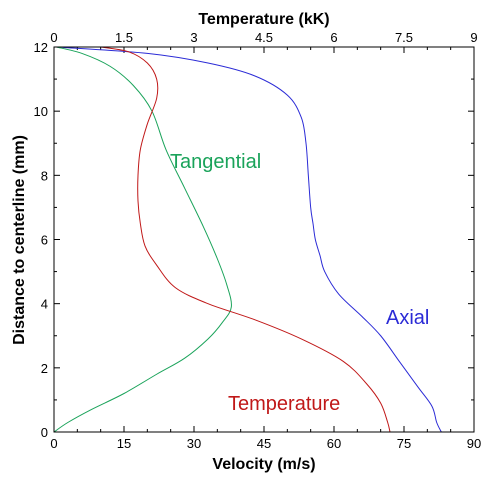 The image size is (483, 477). What do you see at coordinates (41, 47) in the screenshot?
I see `y-tick-label: 12` at bounding box center [41, 47].